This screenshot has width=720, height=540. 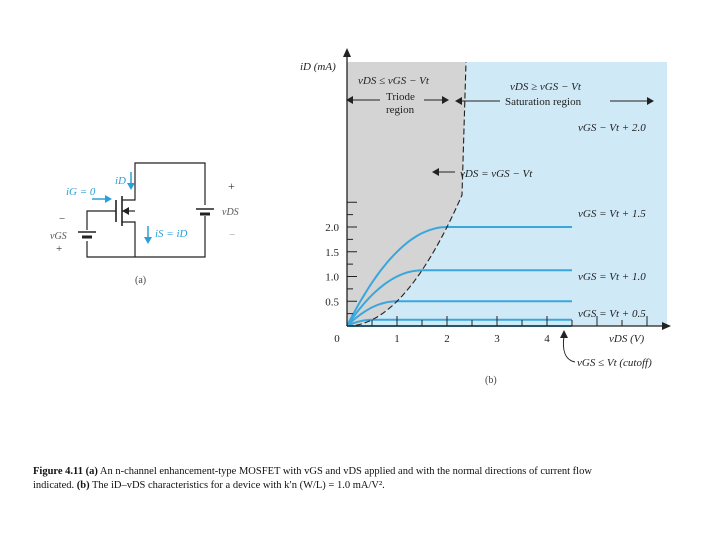 What do you see at coordinates (125, 211) in the screenshot?
I see `mosfet-arrow-icon` at bounding box center [125, 211].